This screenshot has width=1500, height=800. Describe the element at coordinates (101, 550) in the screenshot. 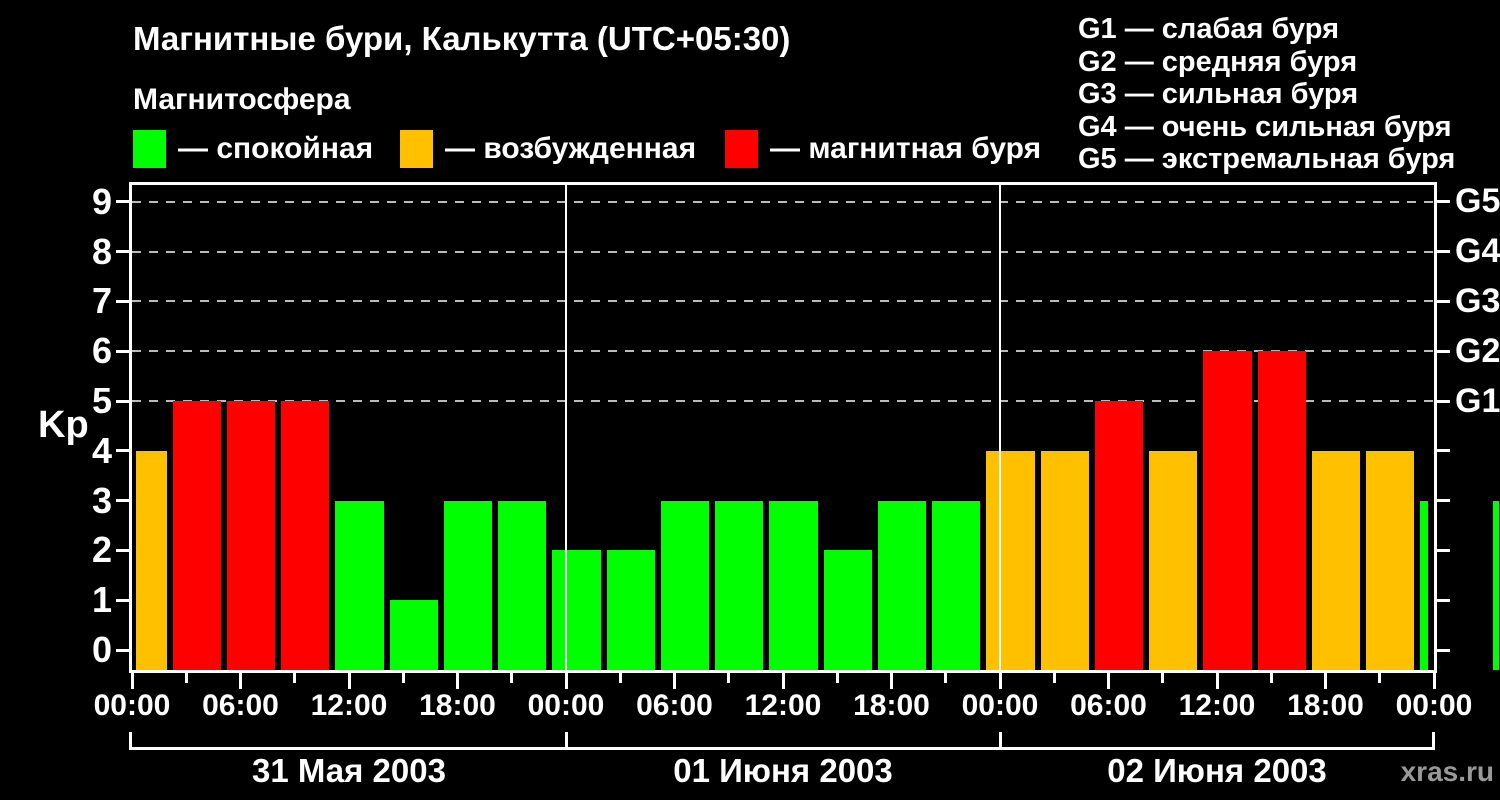

I see `y-axis-label: 2` at that location.